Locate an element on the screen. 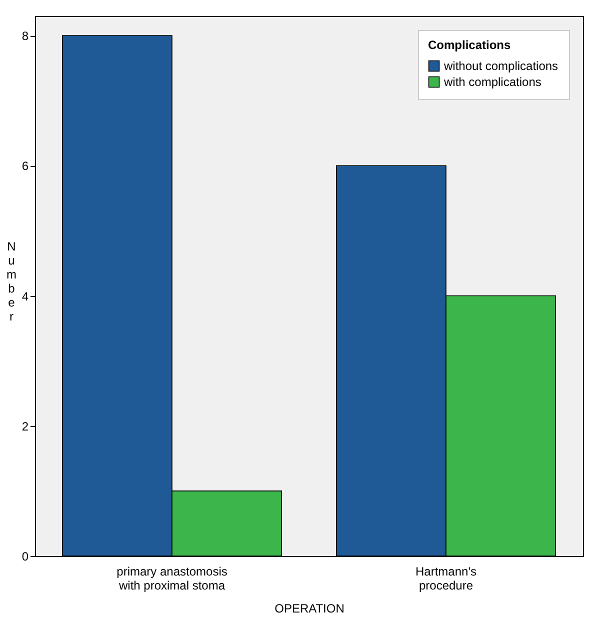 The height and width of the screenshot is (628, 602). y-tick-label: 8 is located at coordinates (25, 36).